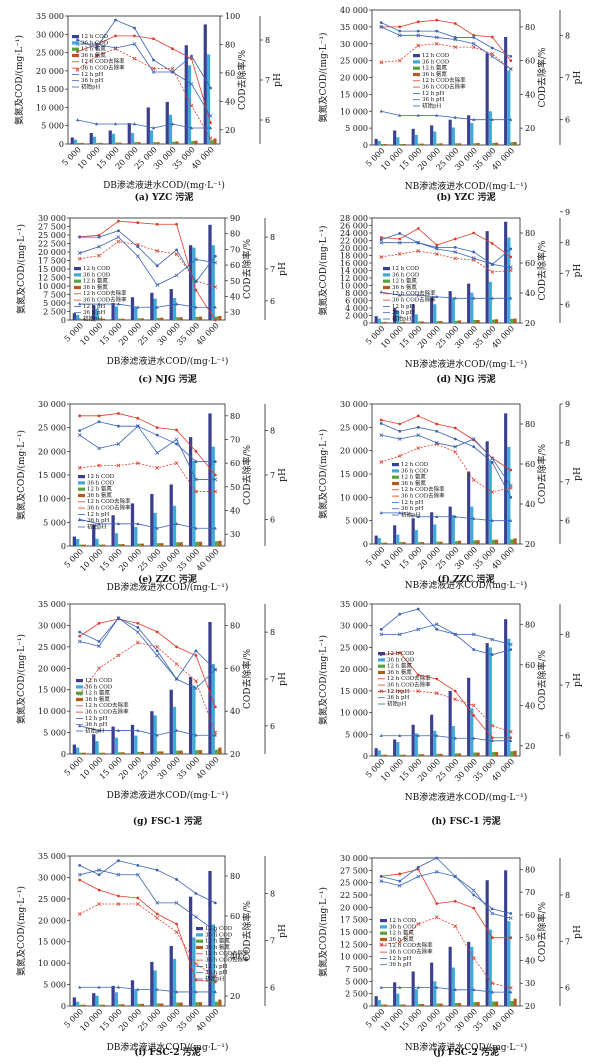 This screenshot has height=1064, width=610. I want to click on y2-tick-label: 20, so click(235, 754).